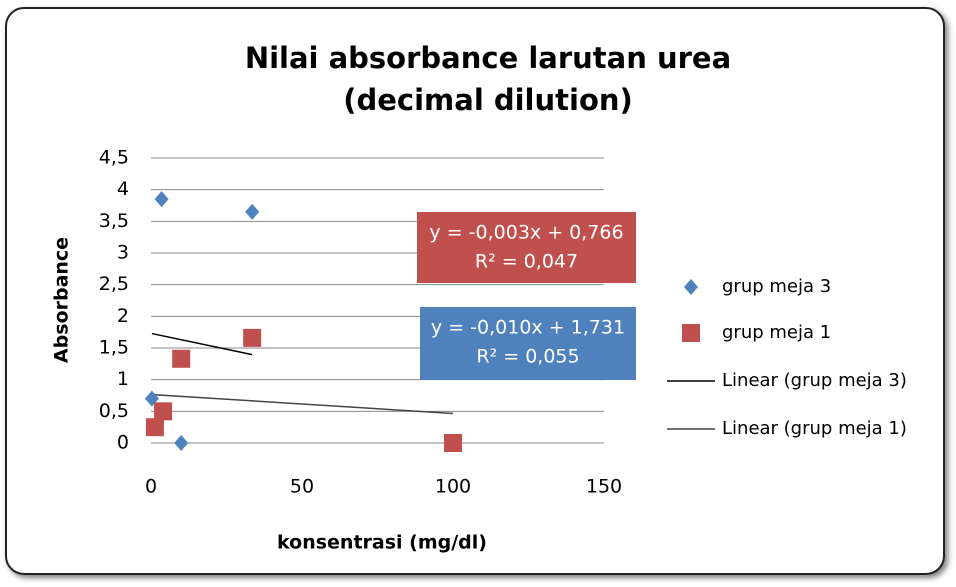 This screenshot has height=587, width=956. What do you see at coordinates (123, 443) in the screenshot?
I see `y-tick-label: 0` at bounding box center [123, 443].